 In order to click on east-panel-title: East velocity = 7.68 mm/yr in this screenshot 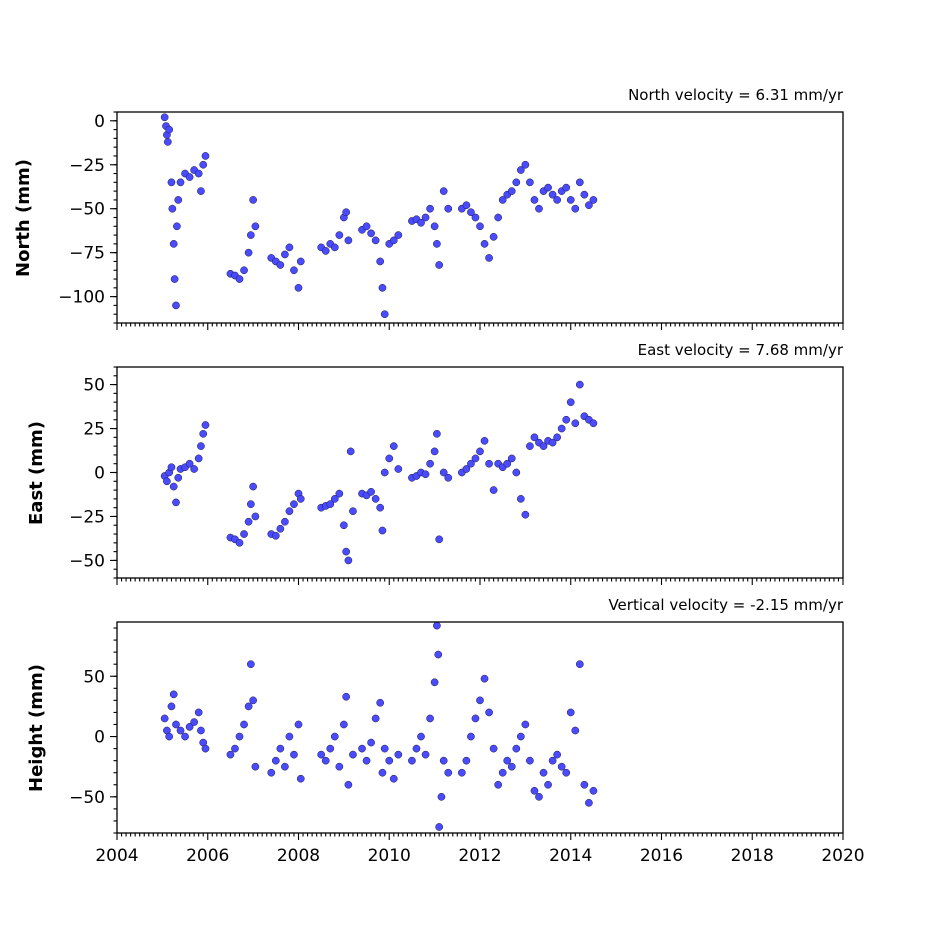, I will do `click(741, 350)`.